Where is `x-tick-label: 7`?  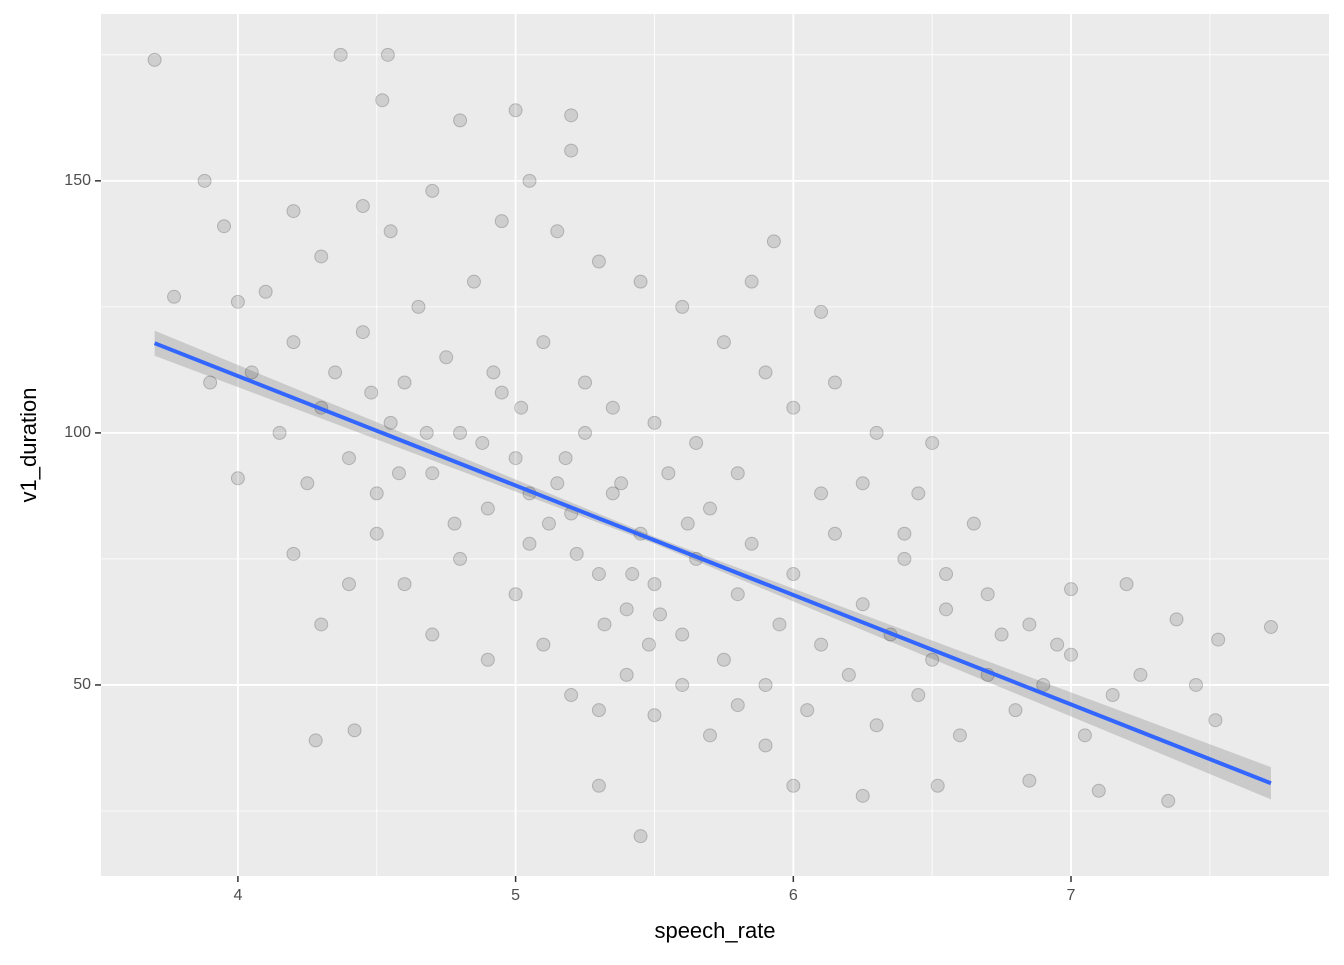 x-tick-label: 7 is located at coordinates (1071, 895).